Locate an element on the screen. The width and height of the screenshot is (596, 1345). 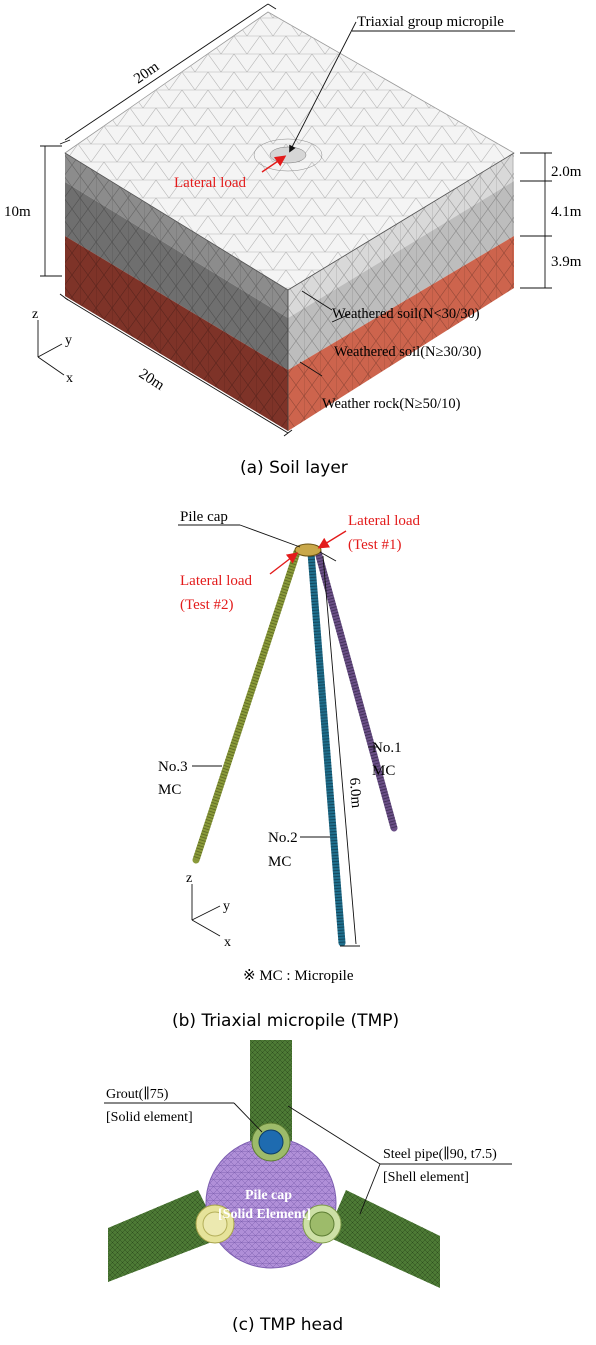
axis-triad-a is located at coordinates (51, 348).